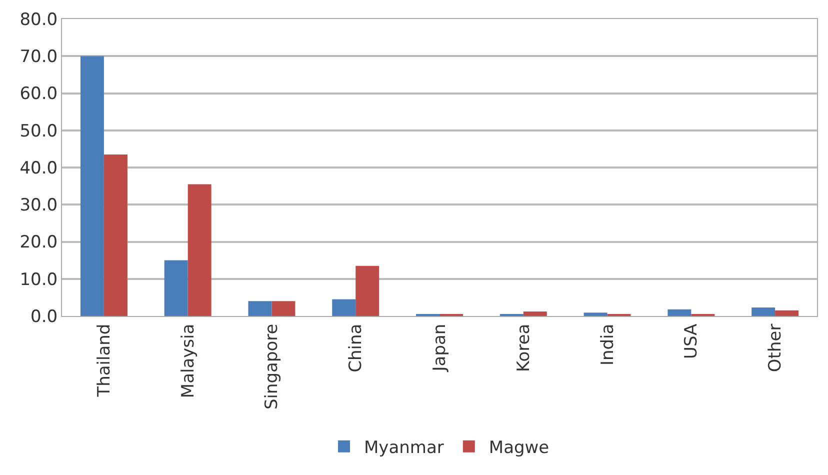 This screenshot has width=828, height=475. Describe the element at coordinates (776, 348) in the screenshot. I see `x-tick-label: Other` at that location.